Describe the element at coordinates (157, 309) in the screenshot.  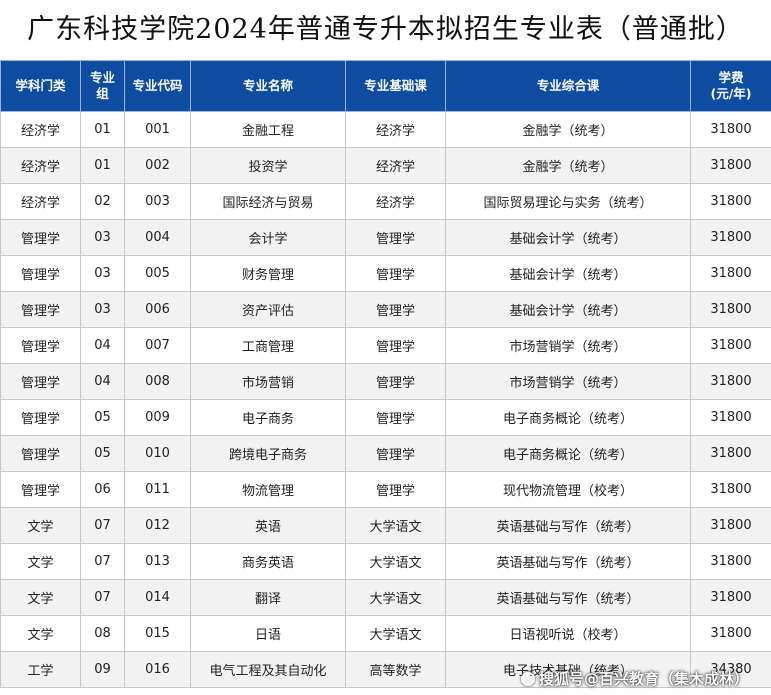
I see `cell-major-code: 006` at that location.